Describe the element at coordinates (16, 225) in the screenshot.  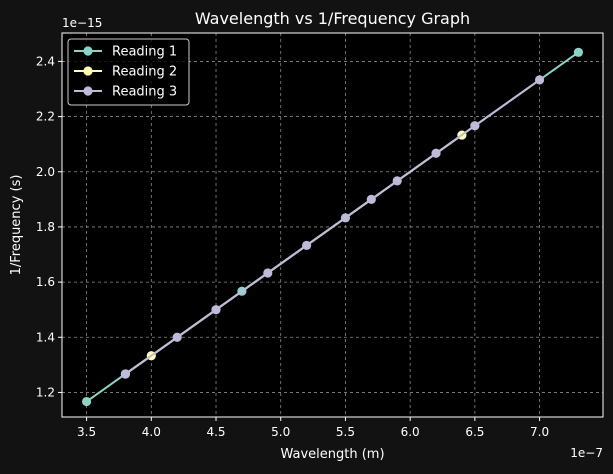
I see `y-axis-label: 1/Frequency (s)` at that location.